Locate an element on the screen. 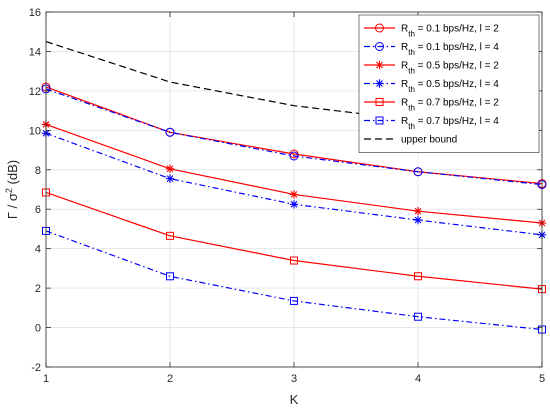 This screenshot has height=411, width=550. y-tick-label: 0 is located at coordinates (38, 329).